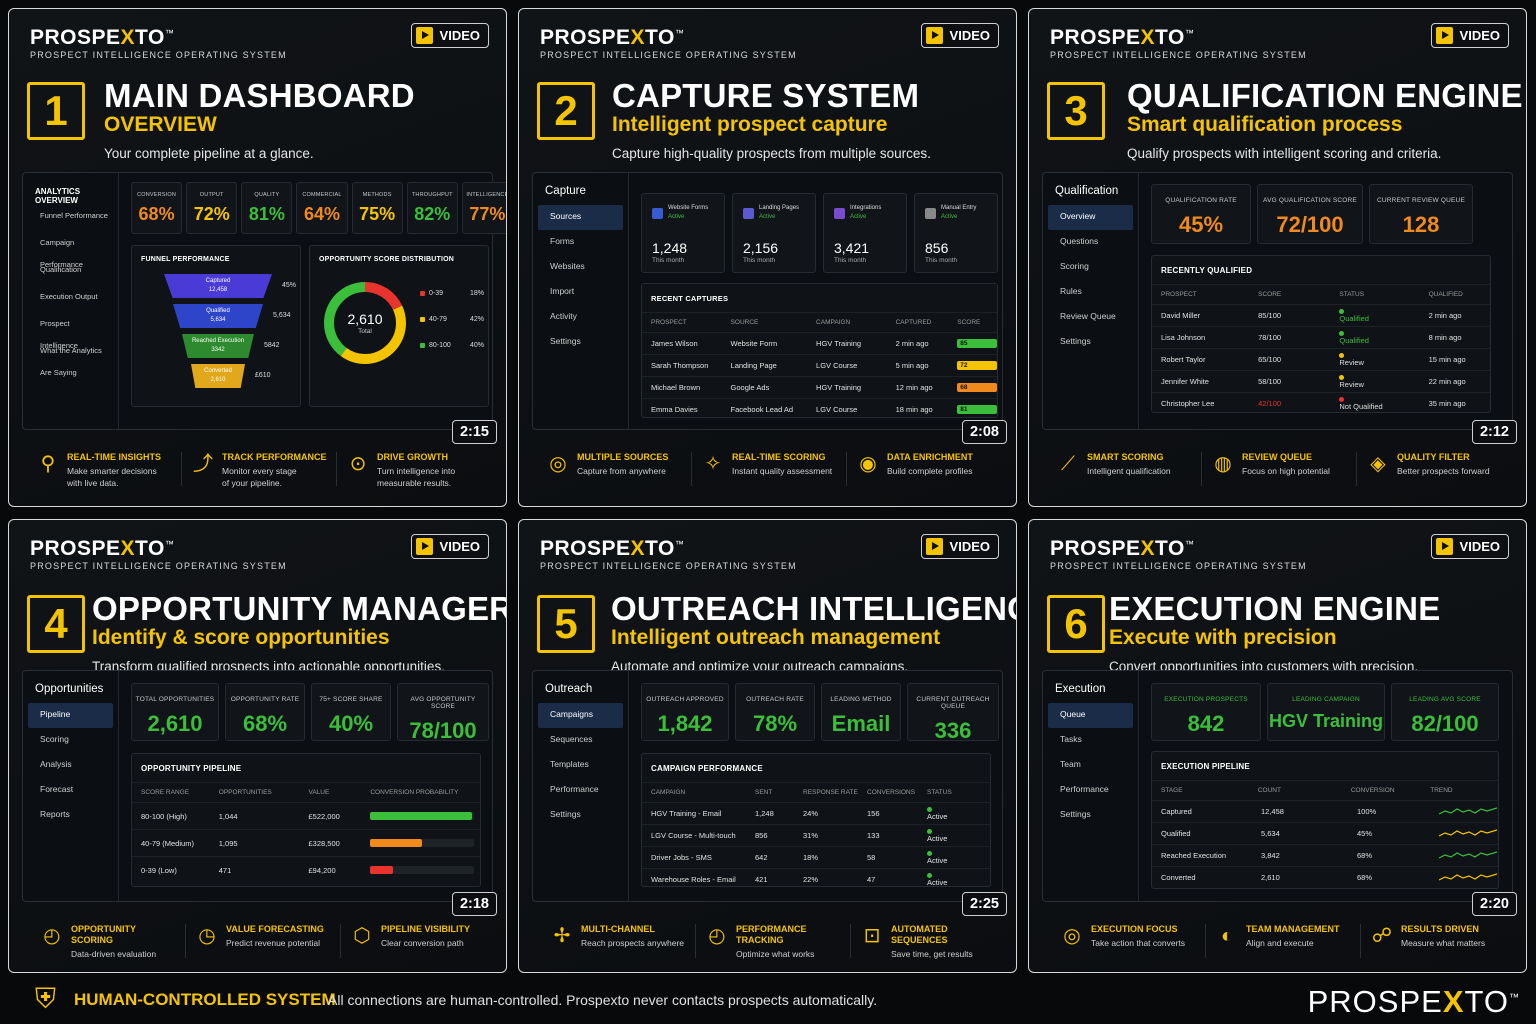 This screenshot has width=1536, height=1024. Describe the element at coordinates (59, 334) in the screenshot. I see `sidebar-item-prospect-intelligence: Prospect Intelligence` at that location.